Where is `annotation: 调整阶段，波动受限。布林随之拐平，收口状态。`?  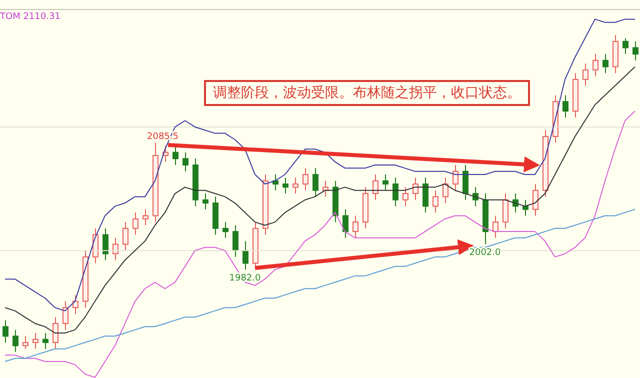
annotation: 调整阶段，波动受限。布林随之拐平，收口状态。 is located at coordinates (367, 93).